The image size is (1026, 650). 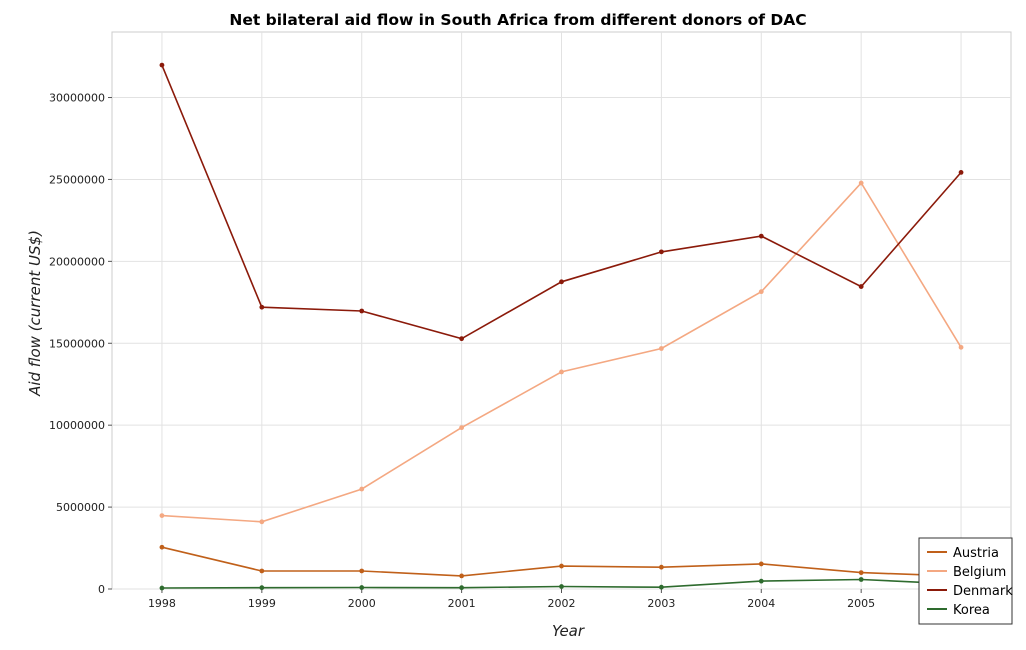 I want to click on legend-label-korea: Korea, so click(x=971, y=610).